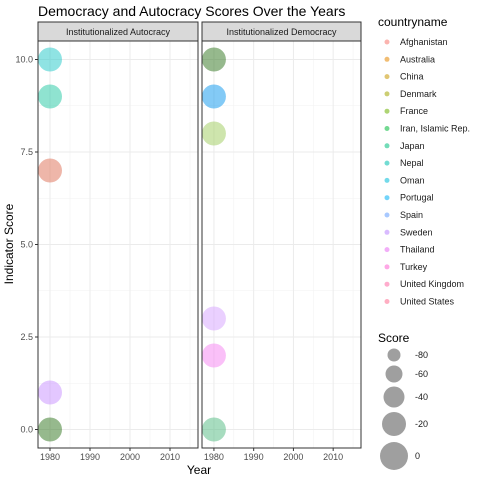 This screenshot has height=480, width=480. What do you see at coordinates (421, 374) in the screenshot?
I see `size-legend-label: -60` at bounding box center [421, 374].